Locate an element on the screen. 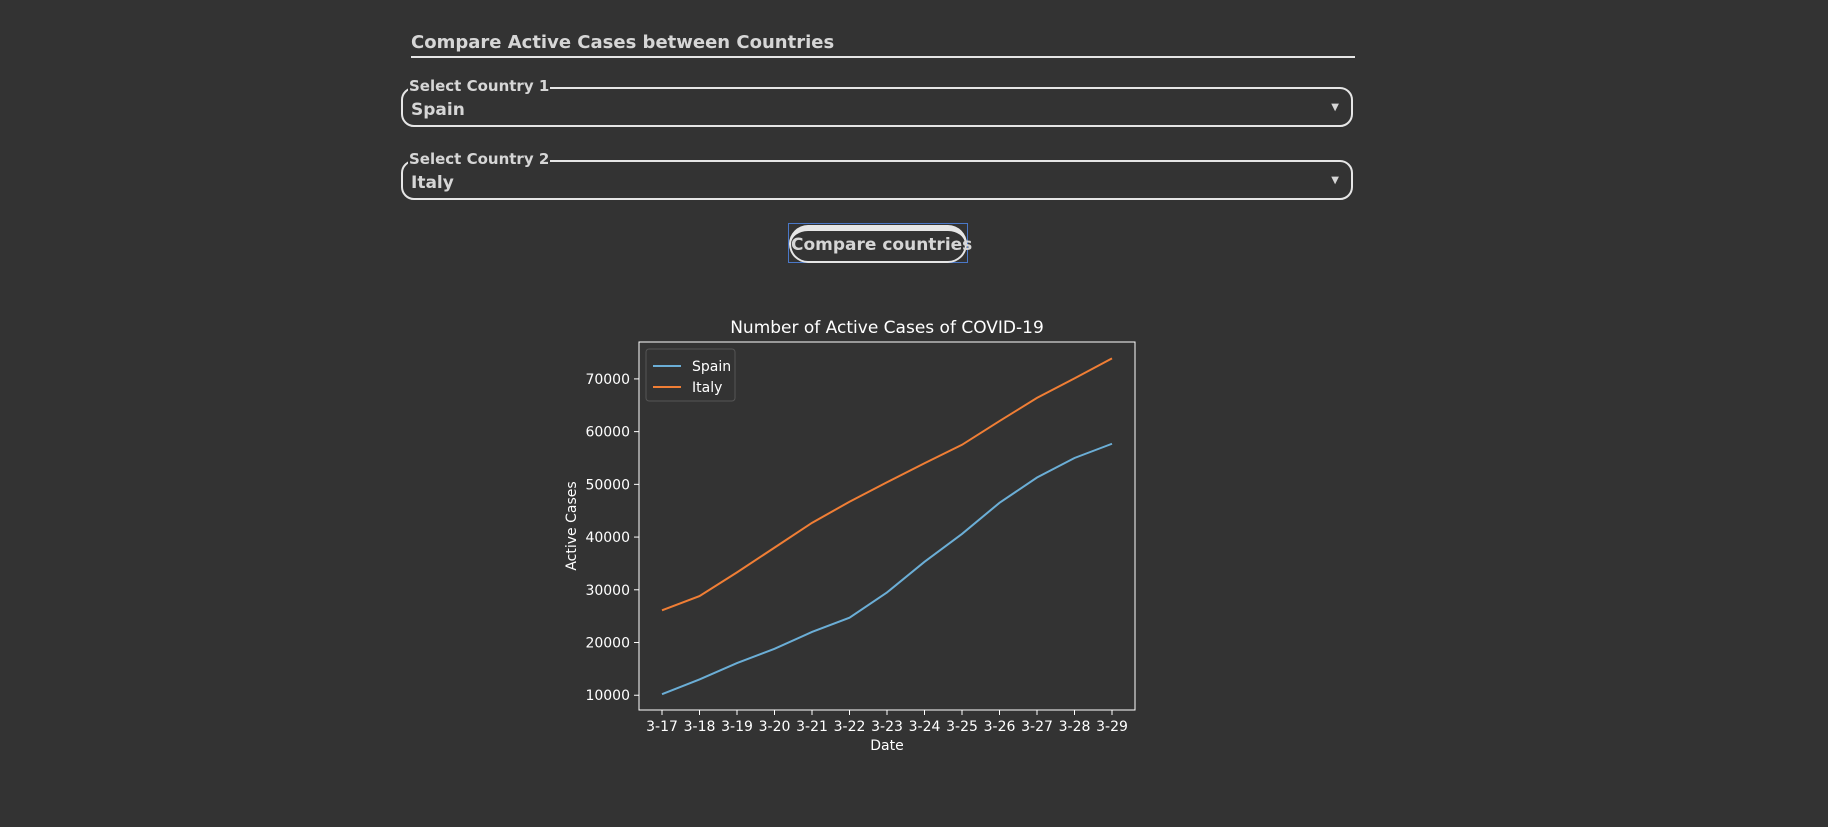 The image size is (1828, 827). compare-countries-button: Compare countries is located at coordinates (880, 244).